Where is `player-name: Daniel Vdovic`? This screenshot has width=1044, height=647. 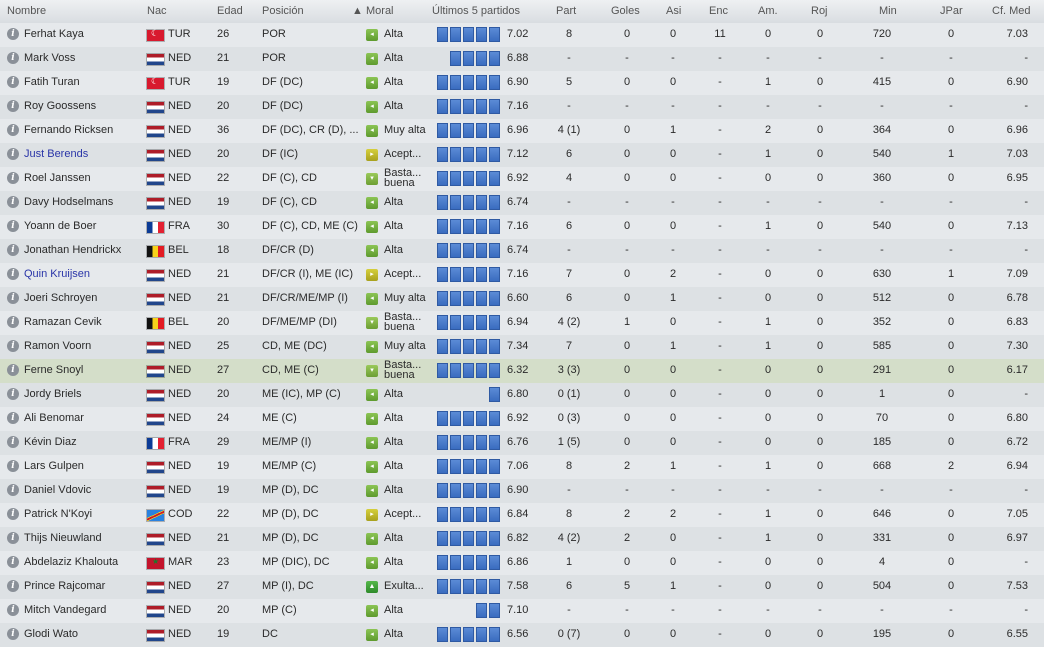 player-name: Daniel Vdovic is located at coordinates (58, 490).